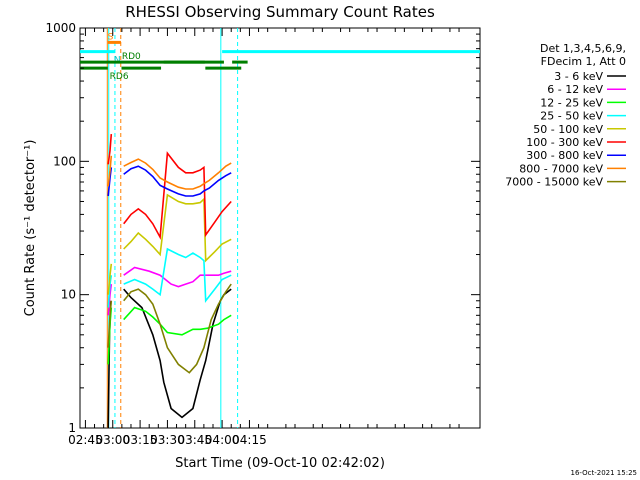 This screenshot has height=480, width=640. I want to click on flag-label-0: S, so click(111, 37).